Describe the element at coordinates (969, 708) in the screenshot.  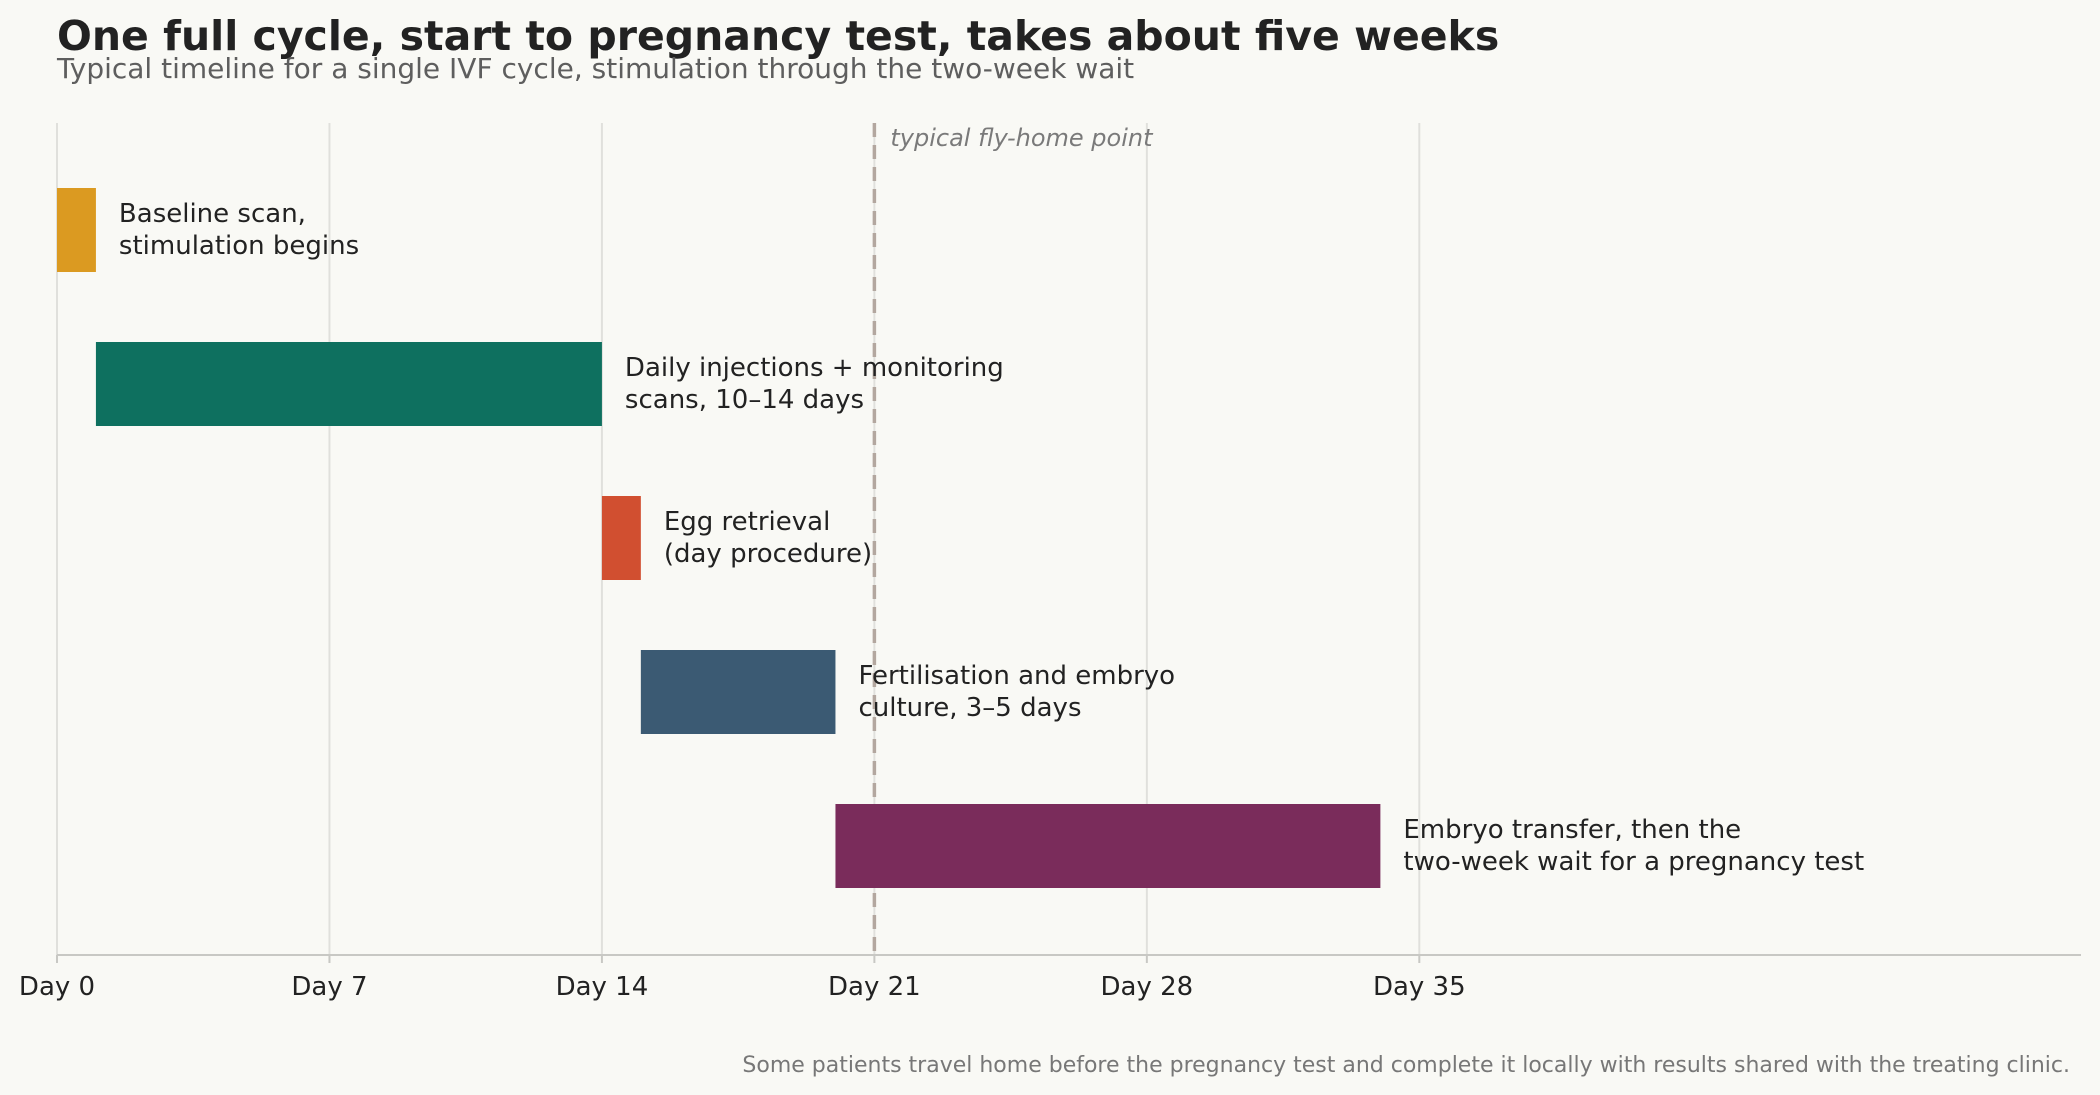
I see `task-label-4-line-2: culture, 3–5 days` at that location.